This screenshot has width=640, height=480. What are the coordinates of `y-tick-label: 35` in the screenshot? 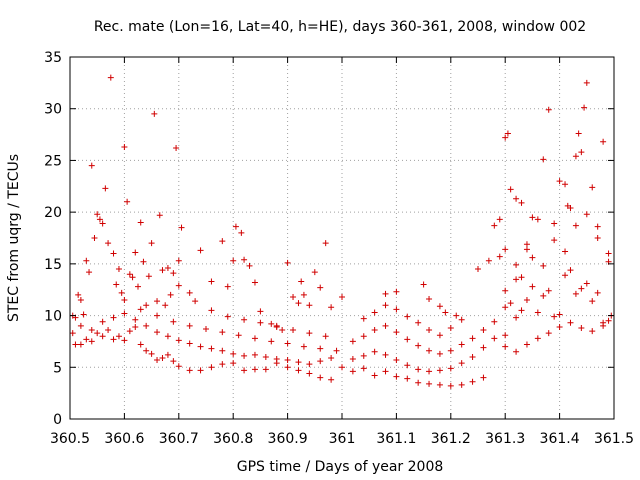 It's located at (53, 58).